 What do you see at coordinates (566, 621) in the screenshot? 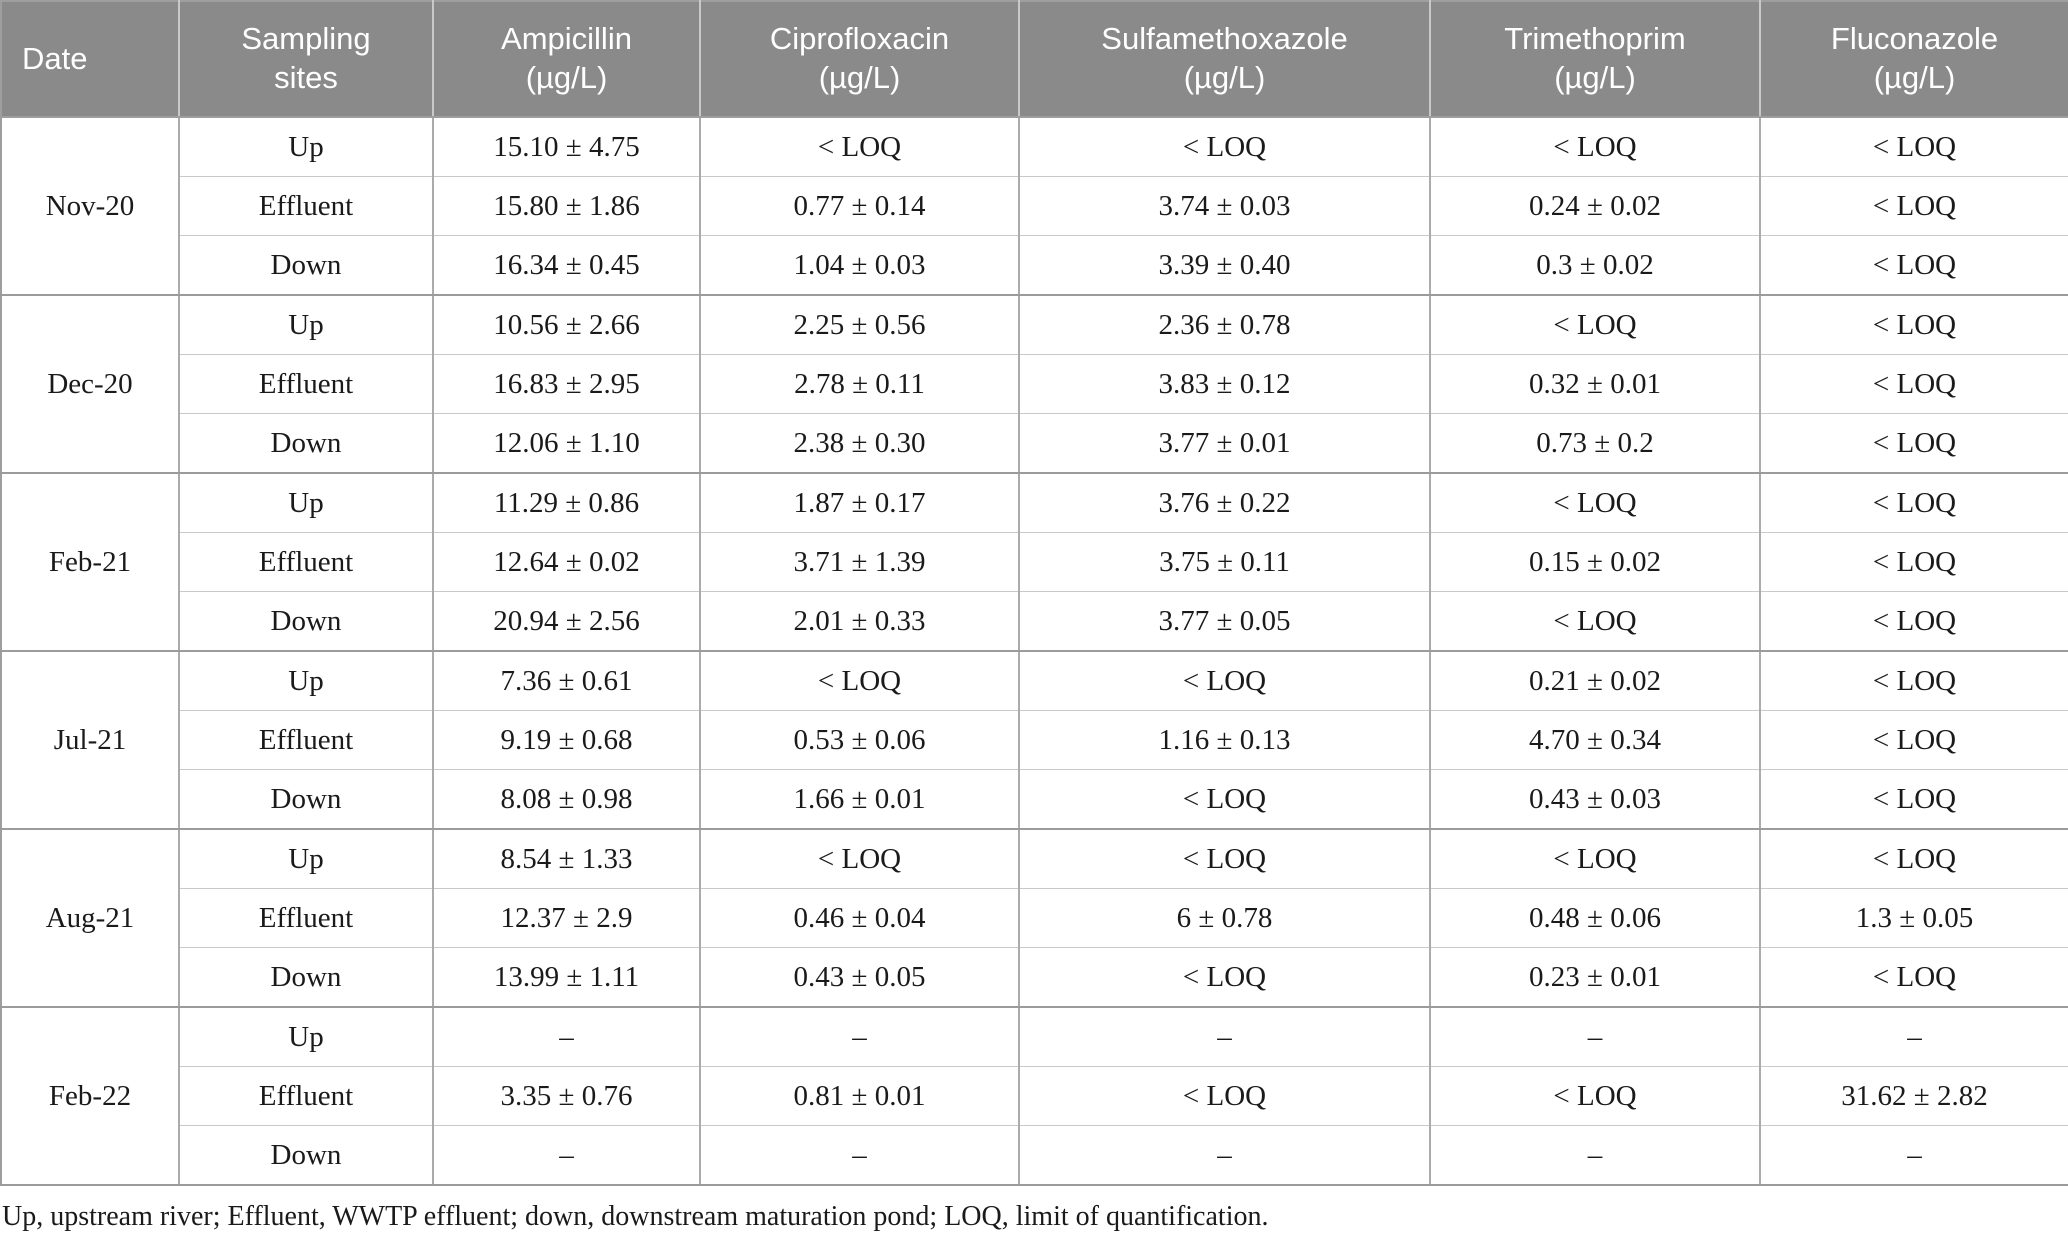
I see `value-cell: 20.94 ± 2.56` at bounding box center [566, 621].